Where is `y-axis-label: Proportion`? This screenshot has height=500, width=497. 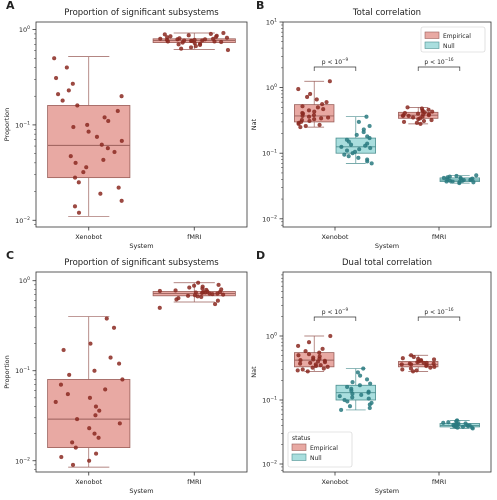 y-axis-label: Proportion is located at coordinates (7, 125).